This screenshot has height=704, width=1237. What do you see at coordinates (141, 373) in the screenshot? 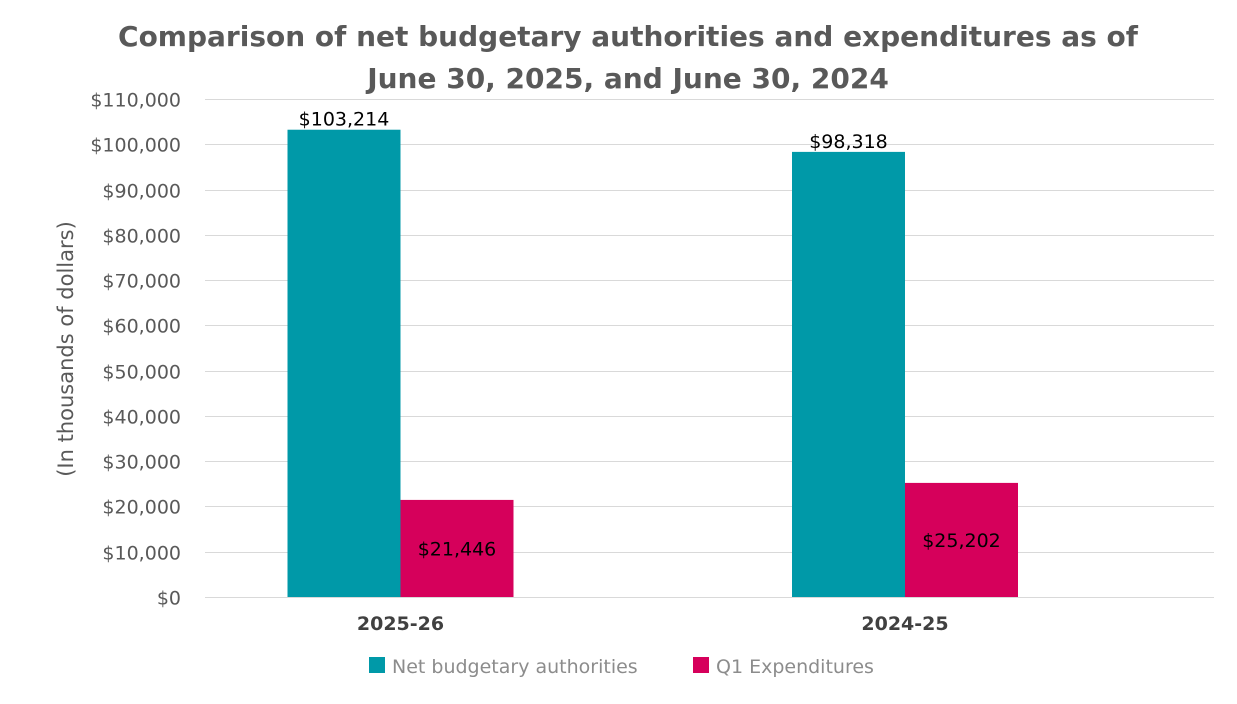
I see `y-tick-label: $50,000` at bounding box center [141, 373].